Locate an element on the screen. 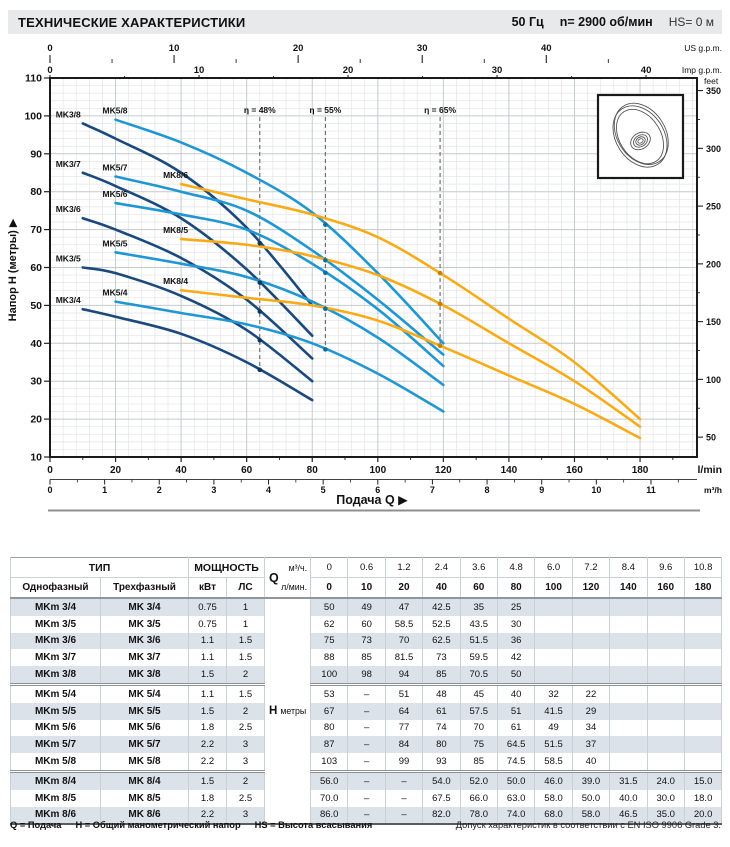 The width and height of the screenshot is (730, 847). cell-head-value-2: 70 is located at coordinates (404, 641).